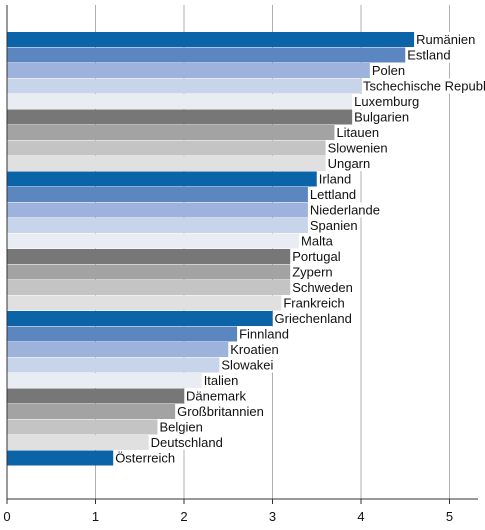 This screenshot has width=485, height=530. I want to click on bar-label-22: Italien, so click(221, 380).